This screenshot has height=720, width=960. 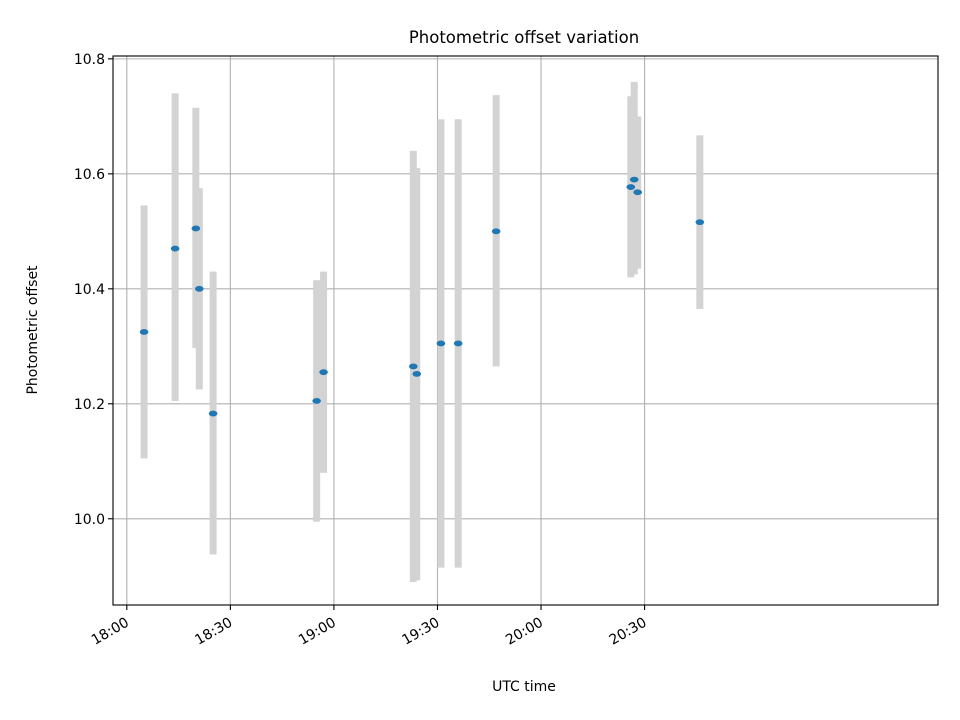 I want to click on chart-title: Photometric offset variation, so click(x=524, y=37).